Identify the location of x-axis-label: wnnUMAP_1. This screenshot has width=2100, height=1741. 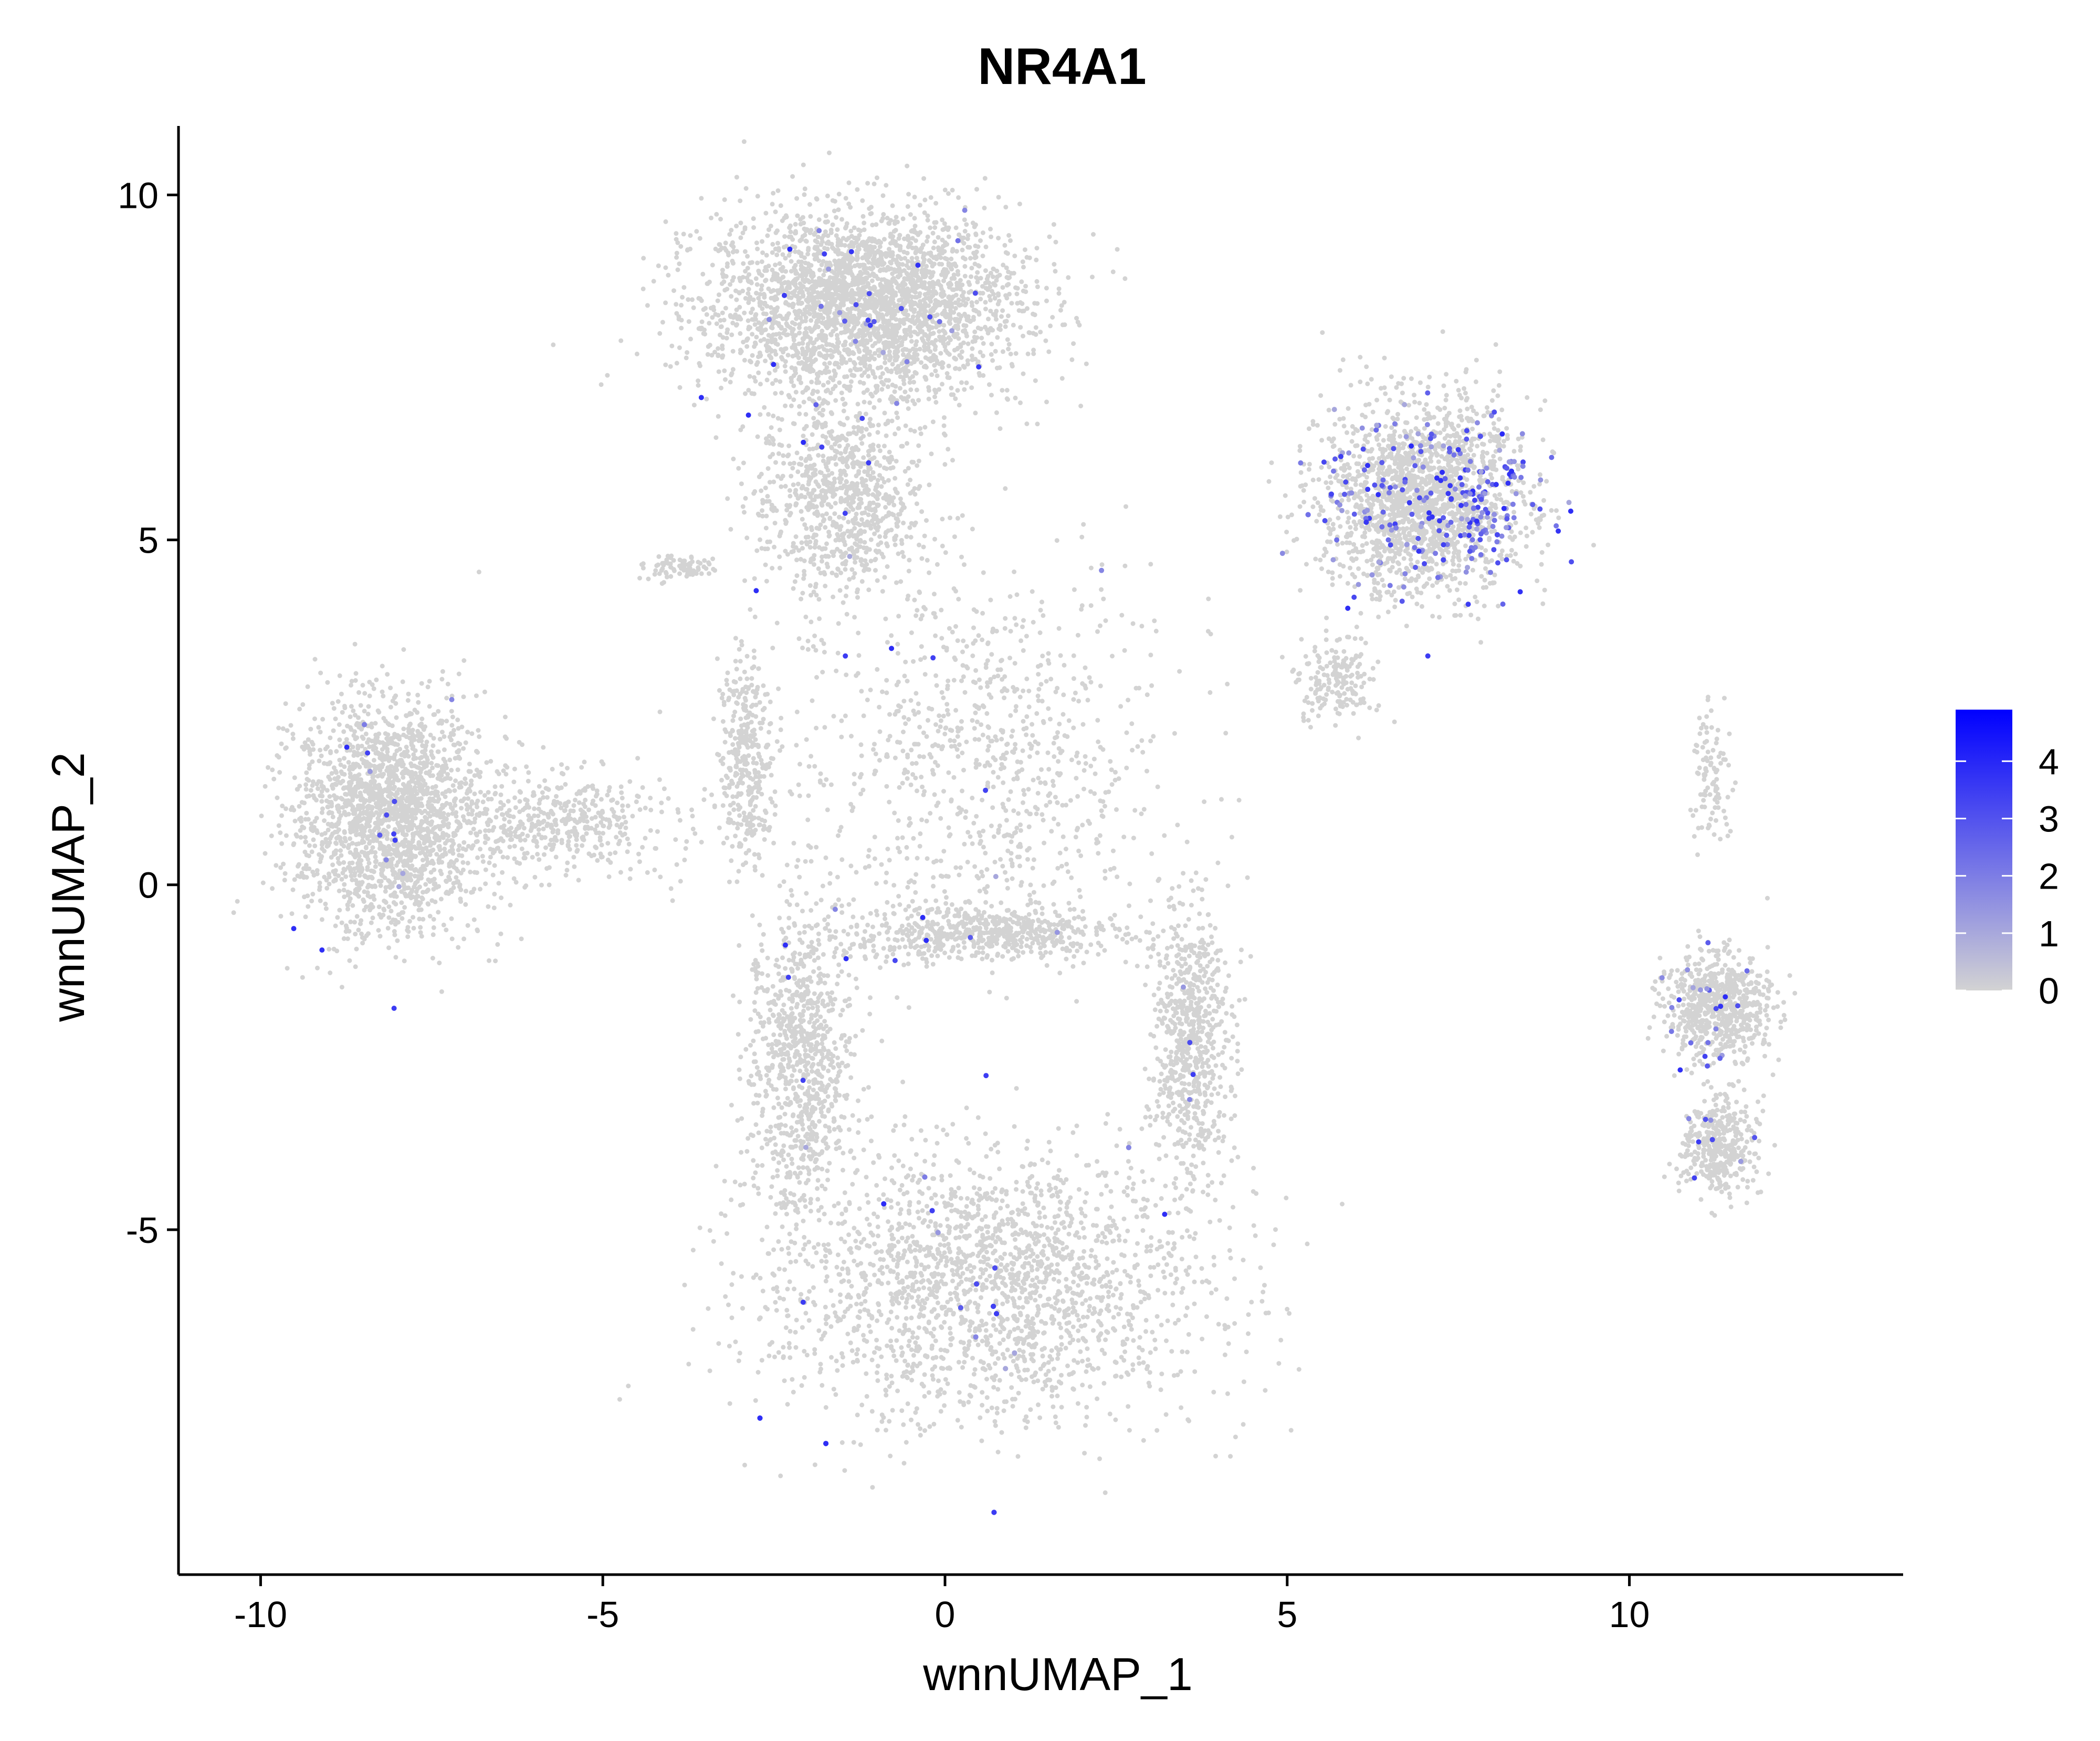
(1057, 1674).